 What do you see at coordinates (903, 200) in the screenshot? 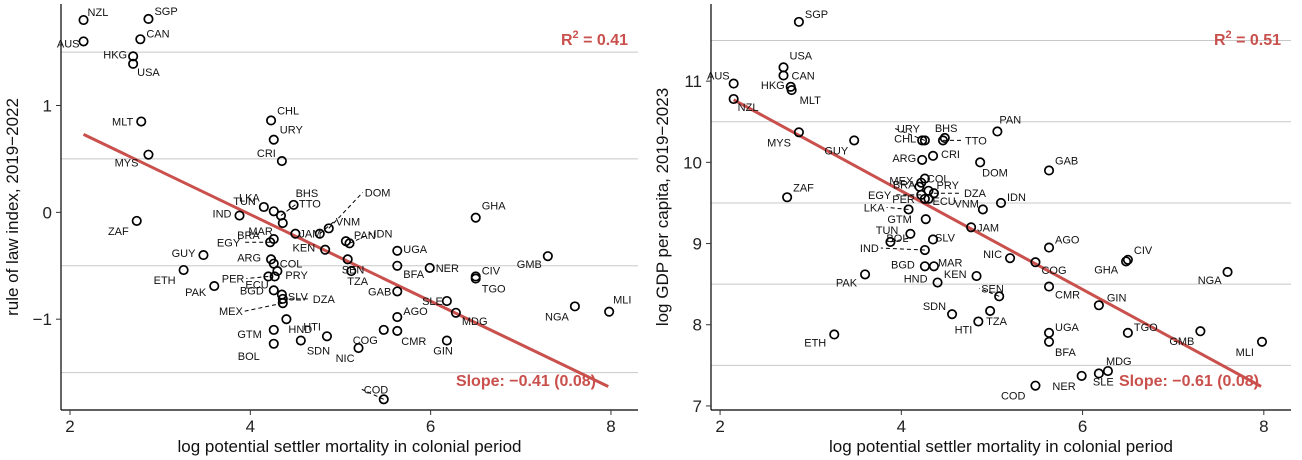
I see `point-label: PER` at bounding box center [903, 200].